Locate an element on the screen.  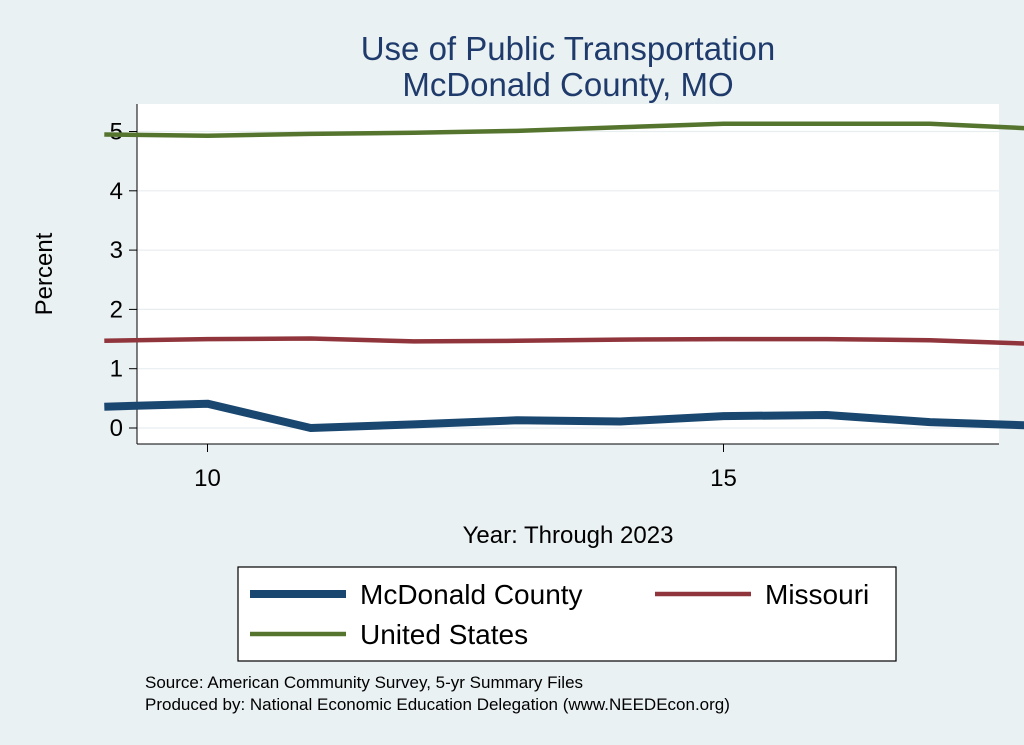
x-tick-label: 15 is located at coordinates (723, 478).